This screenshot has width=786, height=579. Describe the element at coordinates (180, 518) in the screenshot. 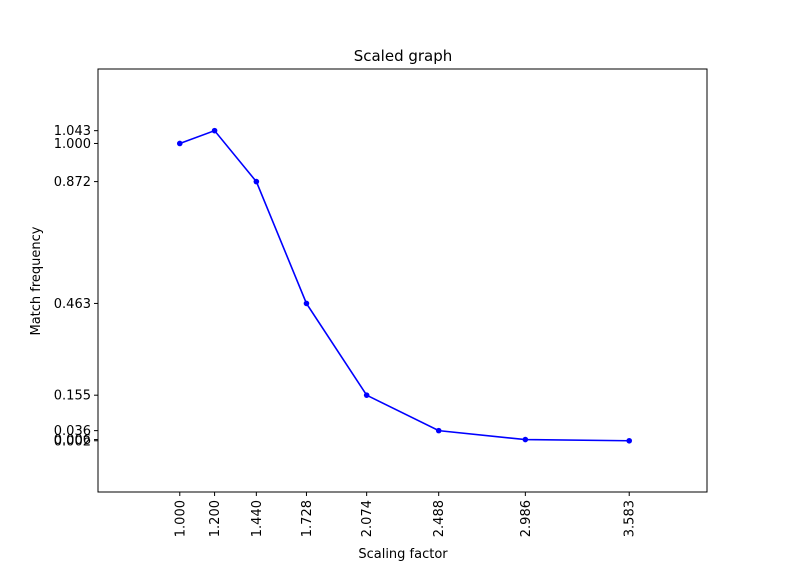

I see `x-tick-label: 1.000` at that location.